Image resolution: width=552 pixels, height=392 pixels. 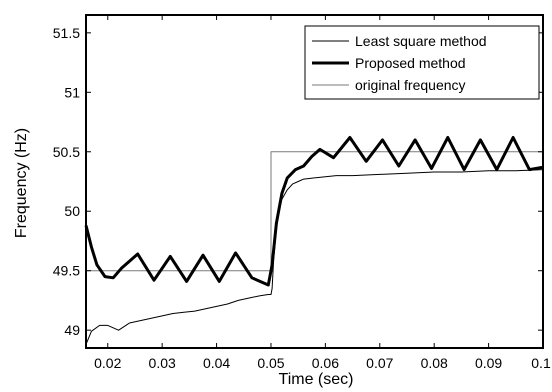 I want to click on x-axis-label: Time (sec), so click(x=316, y=379).